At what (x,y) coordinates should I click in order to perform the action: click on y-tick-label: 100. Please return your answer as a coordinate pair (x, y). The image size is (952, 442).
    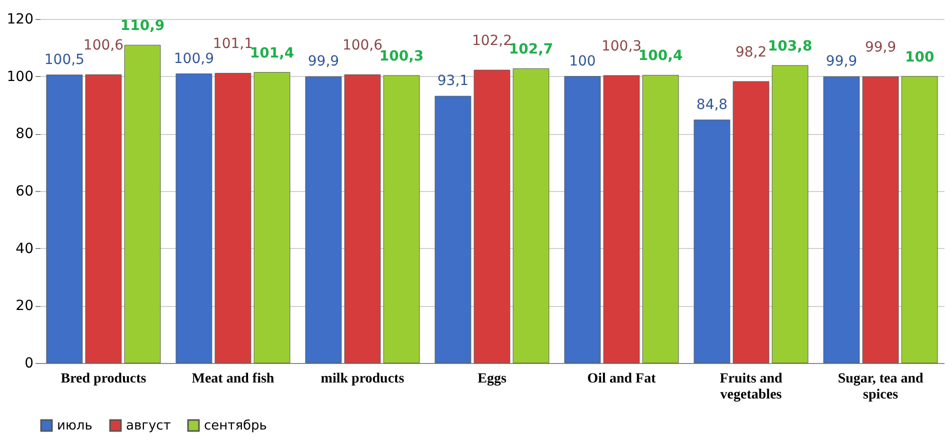
    Looking at the image, I should click on (20, 76).